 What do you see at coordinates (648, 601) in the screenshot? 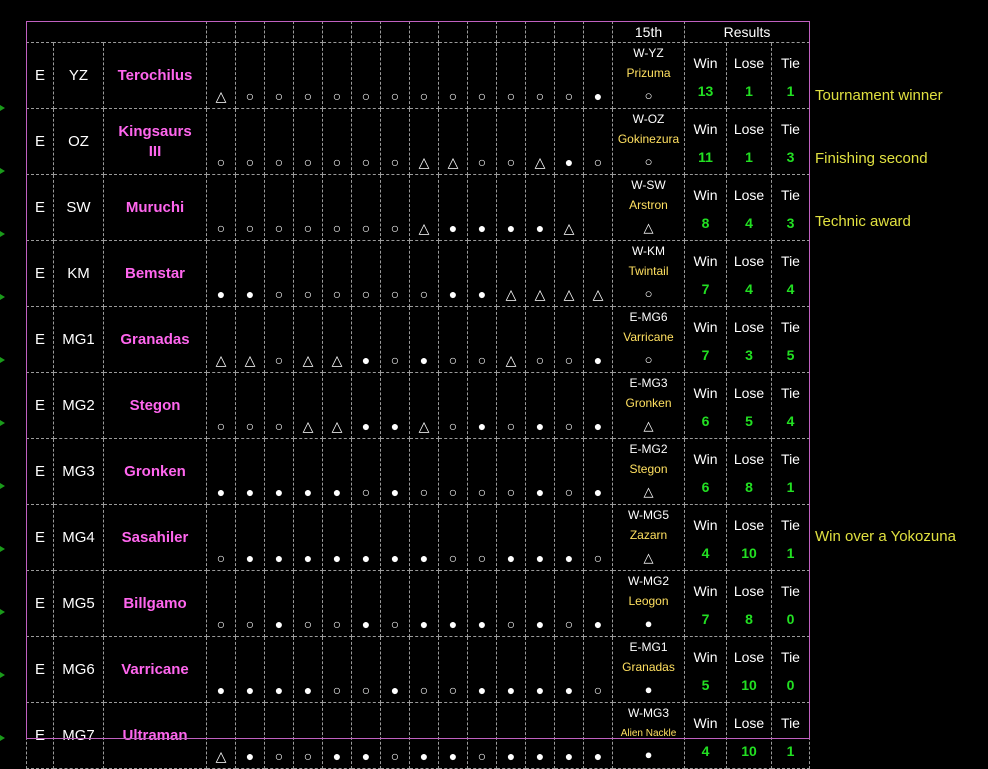
I see `day15-opponent-name: Leogon` at bounding box center [648, 601].